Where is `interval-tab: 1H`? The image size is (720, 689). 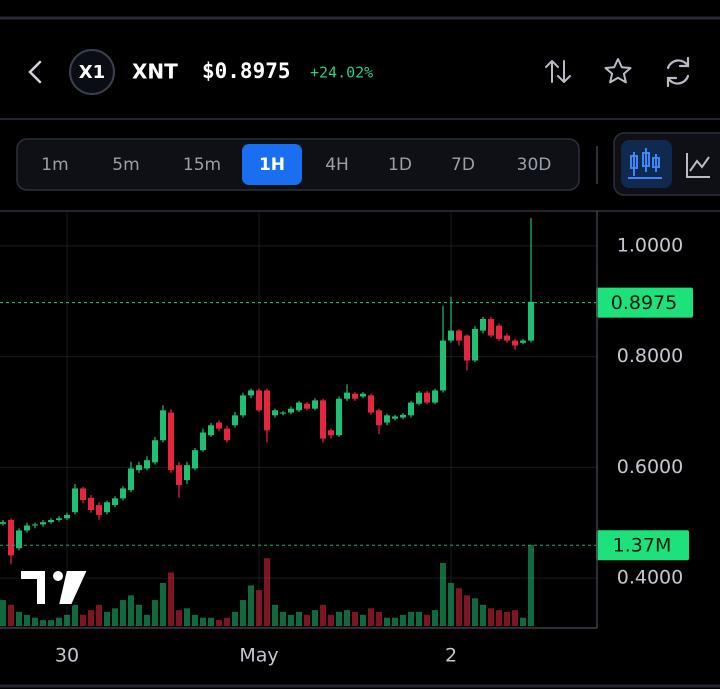
interval-tab: 1H is located at coordinates (272, 165).